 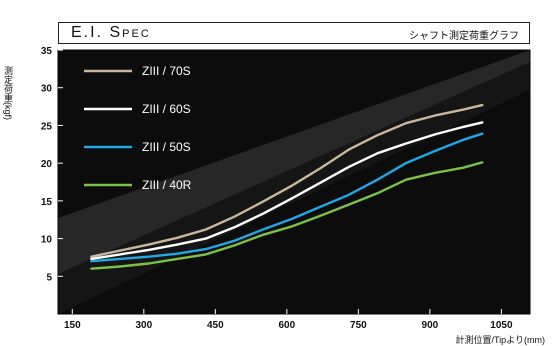 What do you see at coordinates (500, 340) in the screenshot?
I see `x-axis-label: 計測位置/Tipより(mm)` at bounding box center [500, 340].